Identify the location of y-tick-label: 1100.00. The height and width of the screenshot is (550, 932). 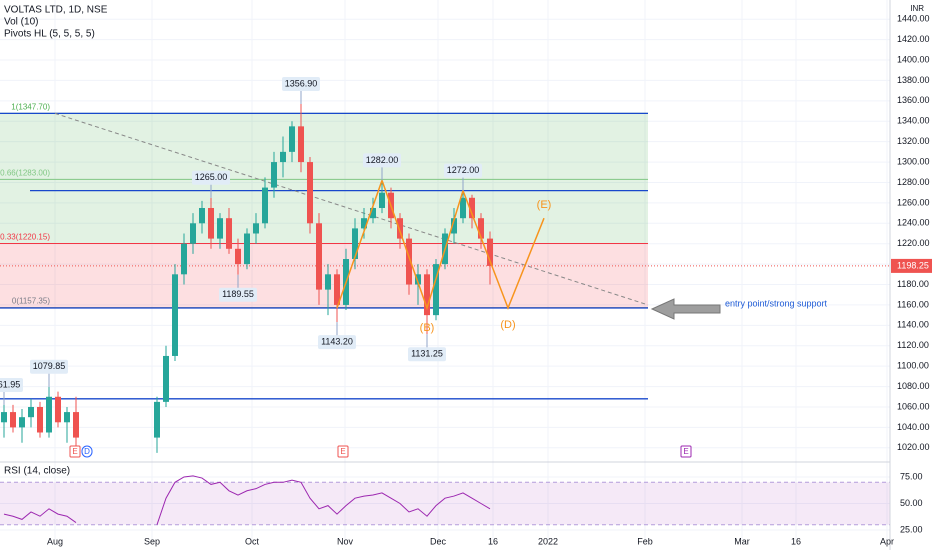
(913, 366).